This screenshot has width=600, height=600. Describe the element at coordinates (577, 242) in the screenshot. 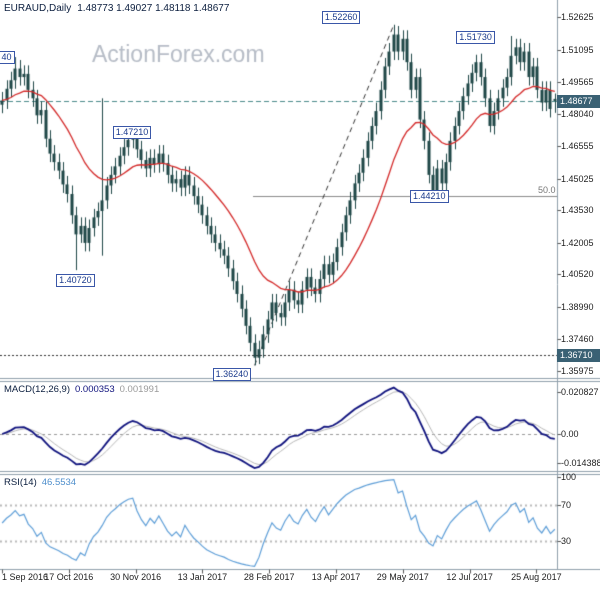

I see `y-axis-price-label: 1.42005` at that location.